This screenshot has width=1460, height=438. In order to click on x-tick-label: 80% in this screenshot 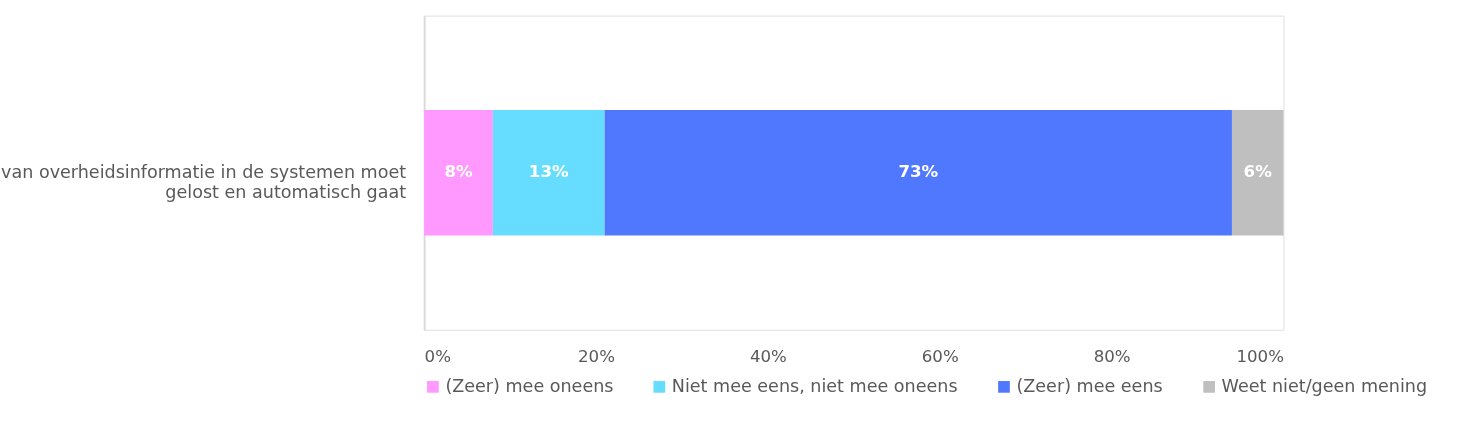, I will do `click(1112, 356)`.